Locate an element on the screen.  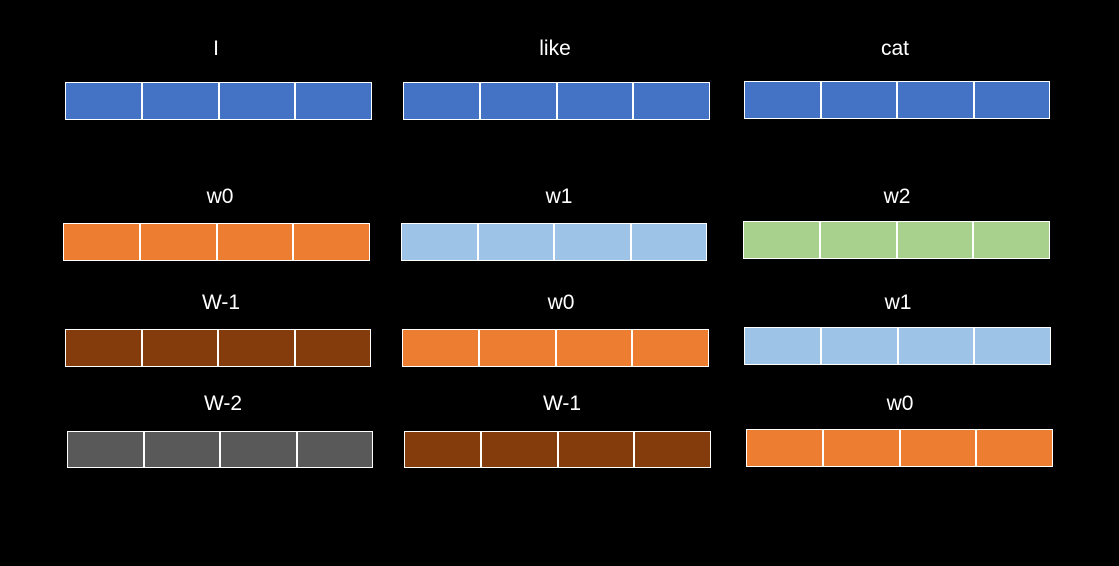
block-label: W-2 is located at coordinates (223, 403).